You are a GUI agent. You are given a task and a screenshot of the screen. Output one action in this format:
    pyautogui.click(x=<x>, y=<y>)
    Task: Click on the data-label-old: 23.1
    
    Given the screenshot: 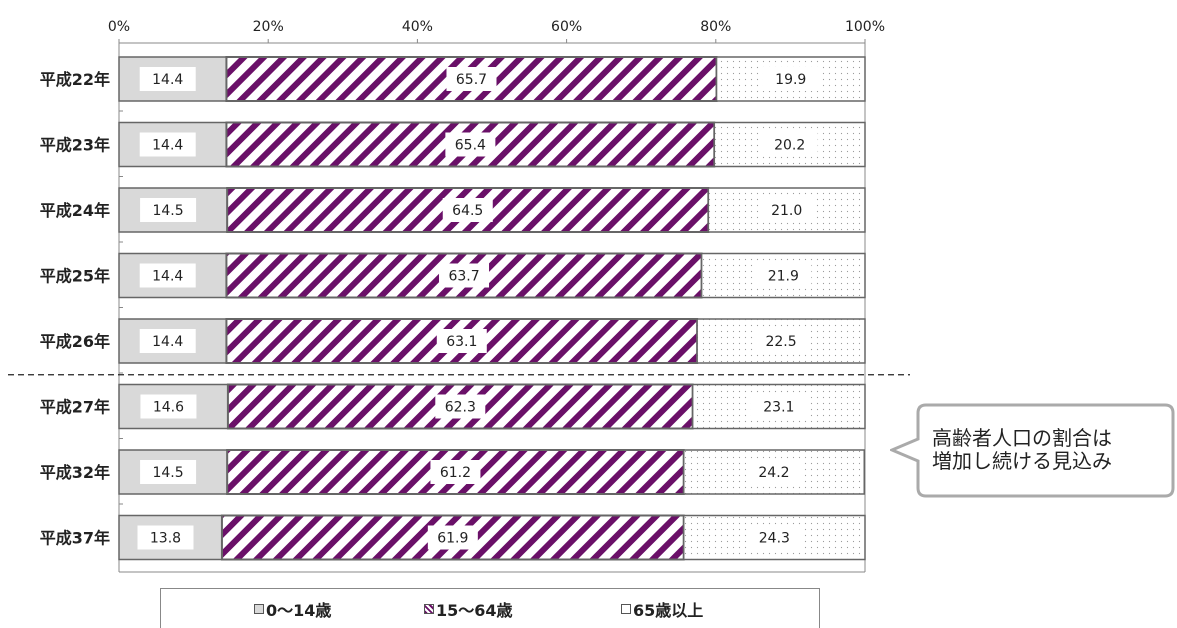 What is the action you would take?
    pyautogui.click(x=778, y=408)
    